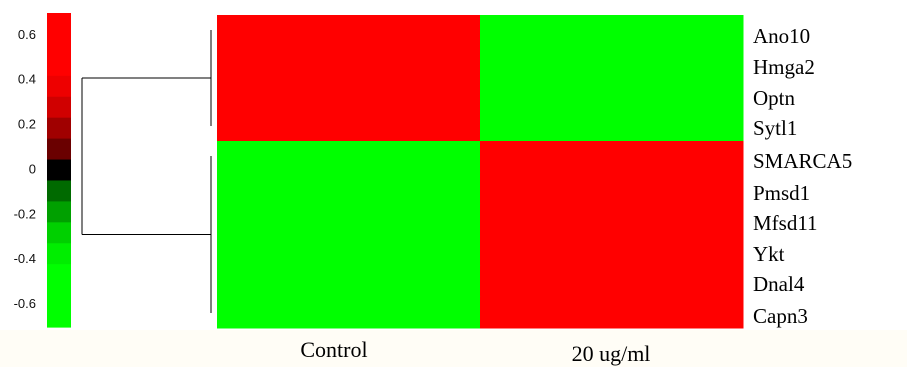 The image size is (907, 367). I want to click on column-label: 20 ug/ml, so click(611, 353).